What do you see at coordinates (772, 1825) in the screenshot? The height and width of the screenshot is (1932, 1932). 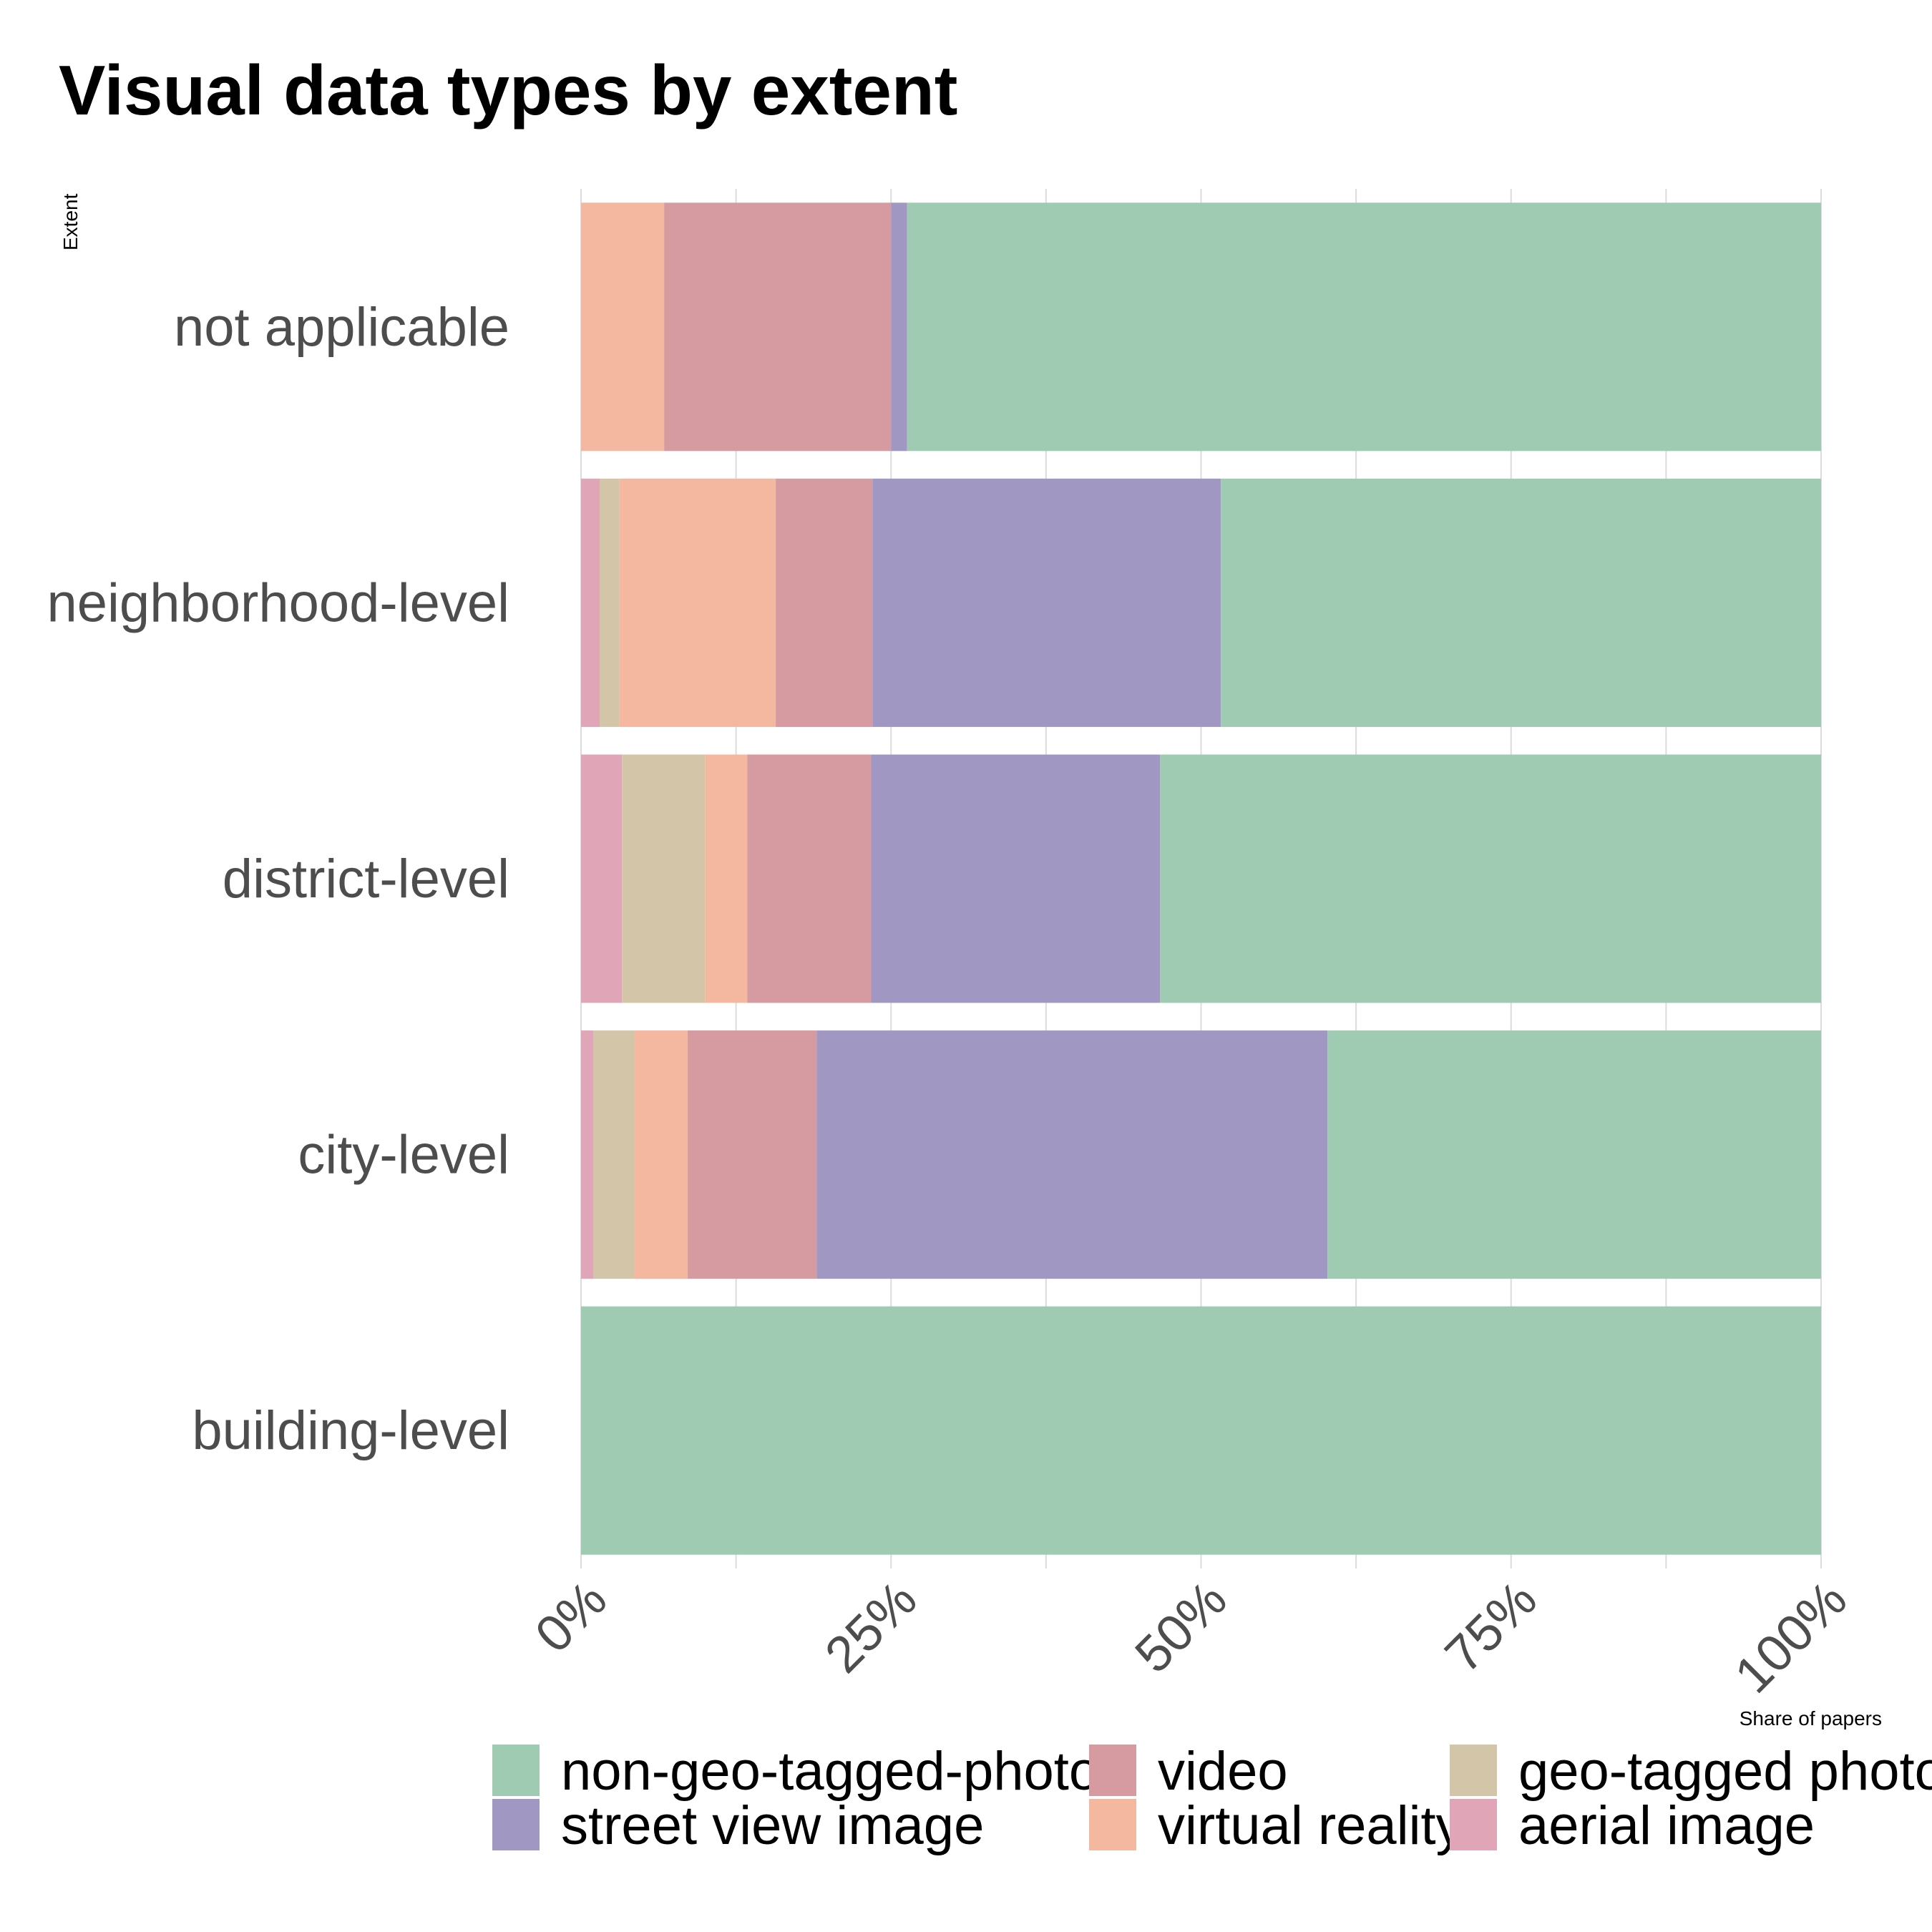 I see `legend-label: street view image` at bounding box center [772, 1825].